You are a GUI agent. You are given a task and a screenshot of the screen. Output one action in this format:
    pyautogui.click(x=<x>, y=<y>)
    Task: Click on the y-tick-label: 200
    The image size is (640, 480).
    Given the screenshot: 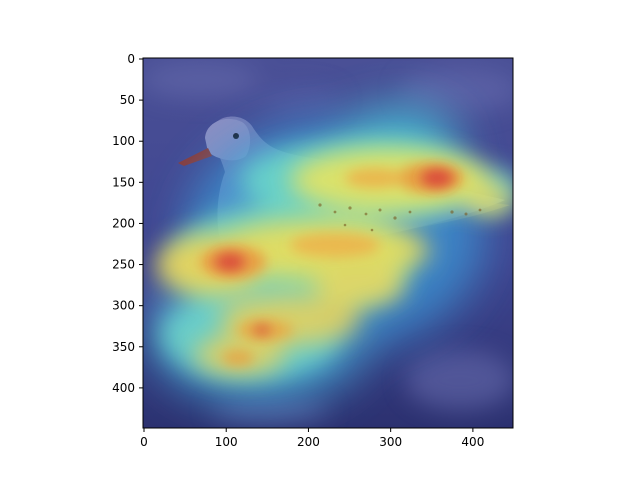 What is the action you would take?
    pyautogui.click(x=123, y=223)
    